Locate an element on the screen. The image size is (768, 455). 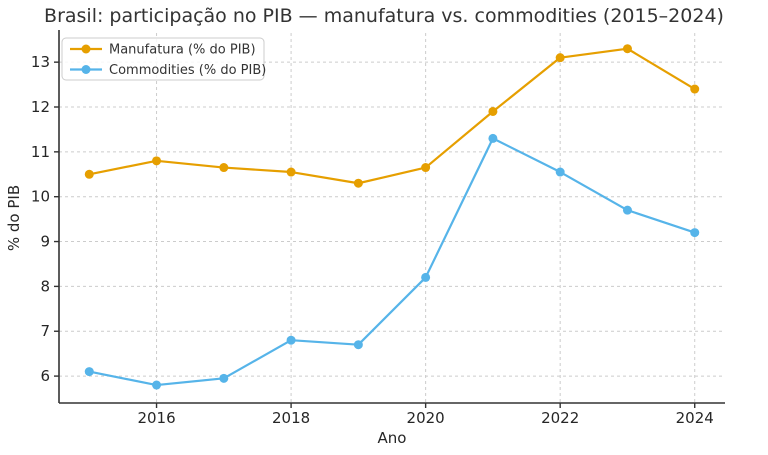
y-tick-label-11: 11 is located at coordinates (40, 152).